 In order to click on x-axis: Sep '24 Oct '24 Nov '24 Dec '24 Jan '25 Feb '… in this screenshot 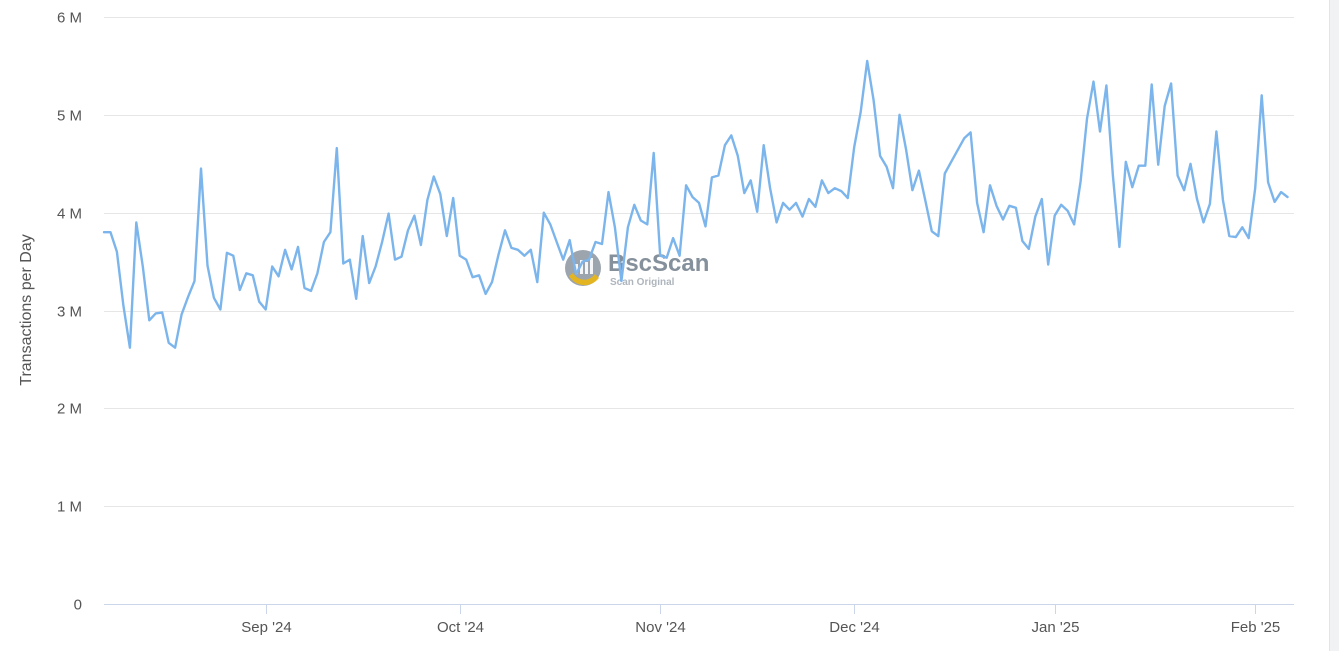, I will do `click(699, 620)`.